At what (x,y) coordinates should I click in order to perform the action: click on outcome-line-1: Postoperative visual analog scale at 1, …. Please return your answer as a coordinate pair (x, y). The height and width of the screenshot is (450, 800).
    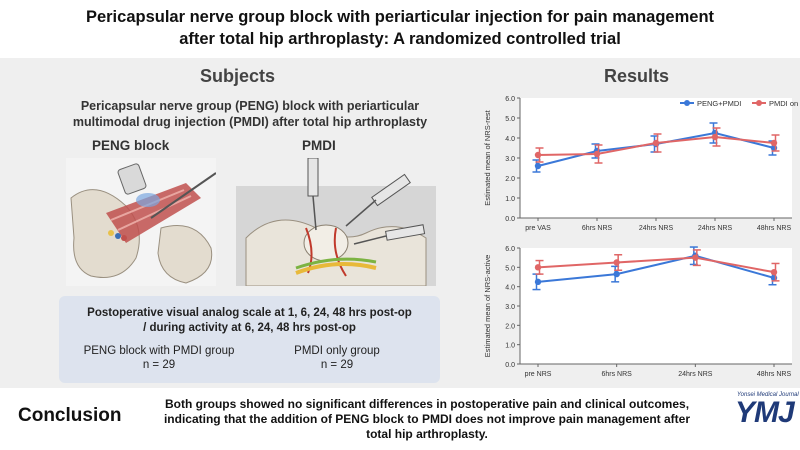
    Looking at the image, I should click on (249, 313).